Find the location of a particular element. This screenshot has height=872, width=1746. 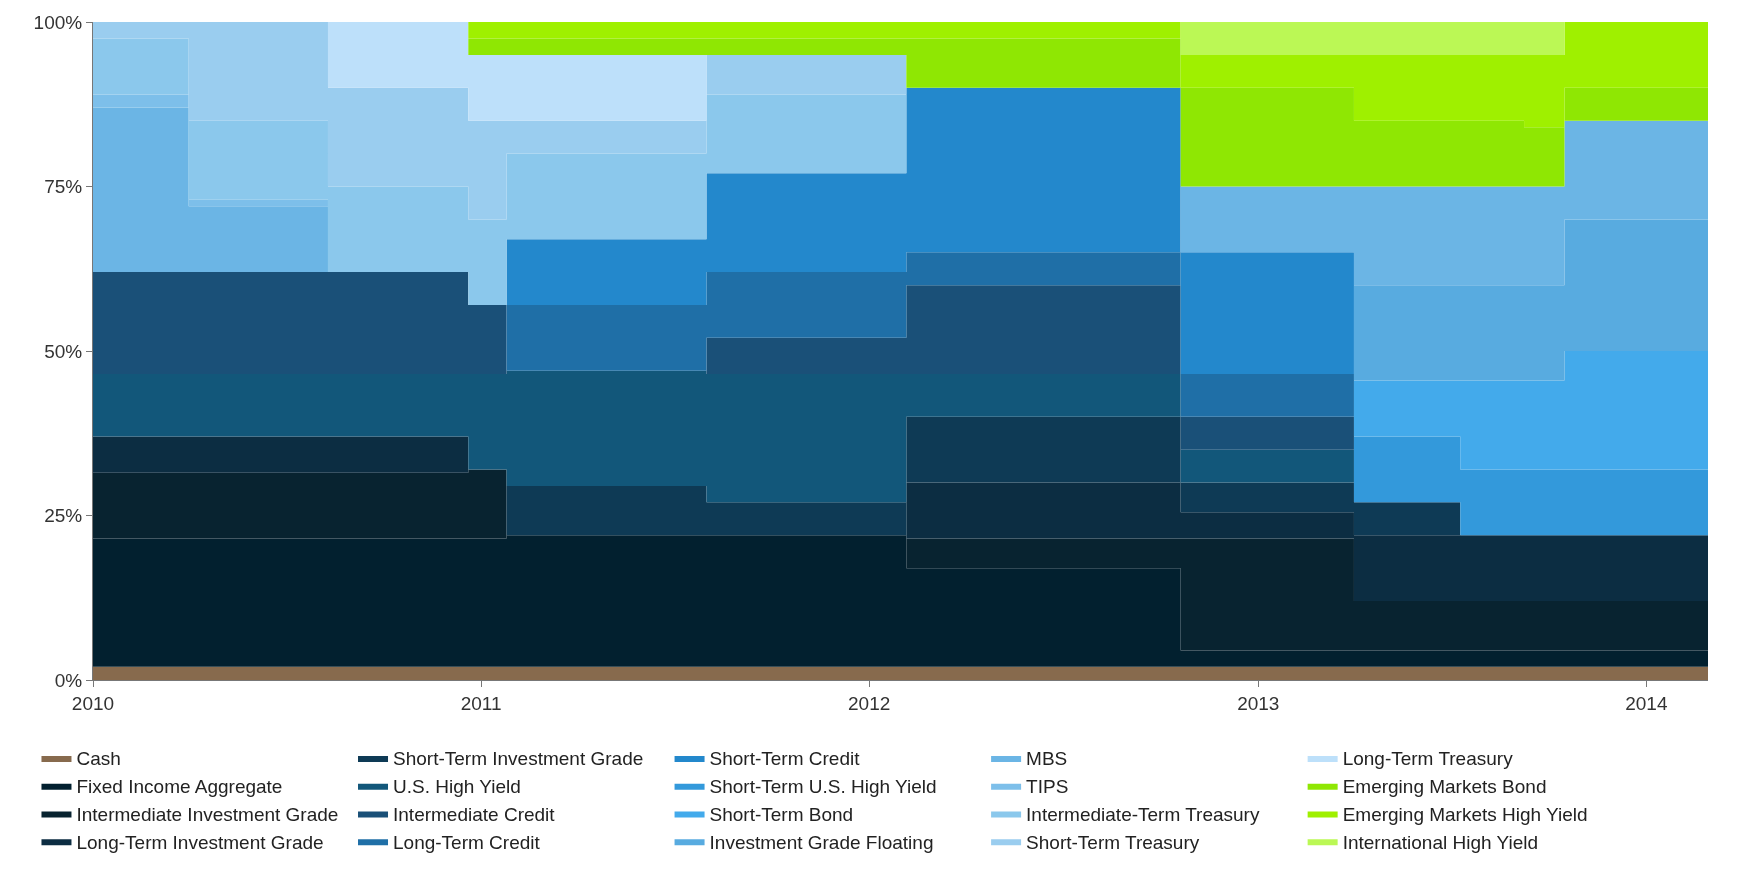

legend-label: Long-Term Treasury is located at coordinates (1428, 759).